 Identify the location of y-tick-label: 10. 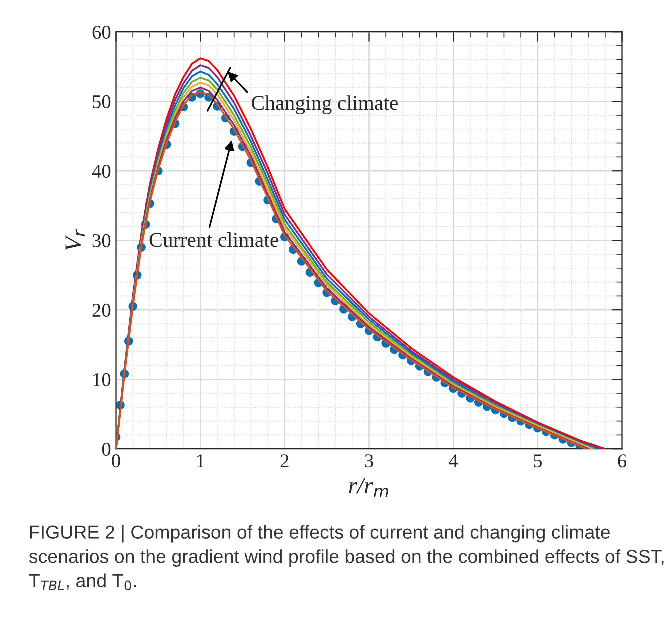
(102, 380).